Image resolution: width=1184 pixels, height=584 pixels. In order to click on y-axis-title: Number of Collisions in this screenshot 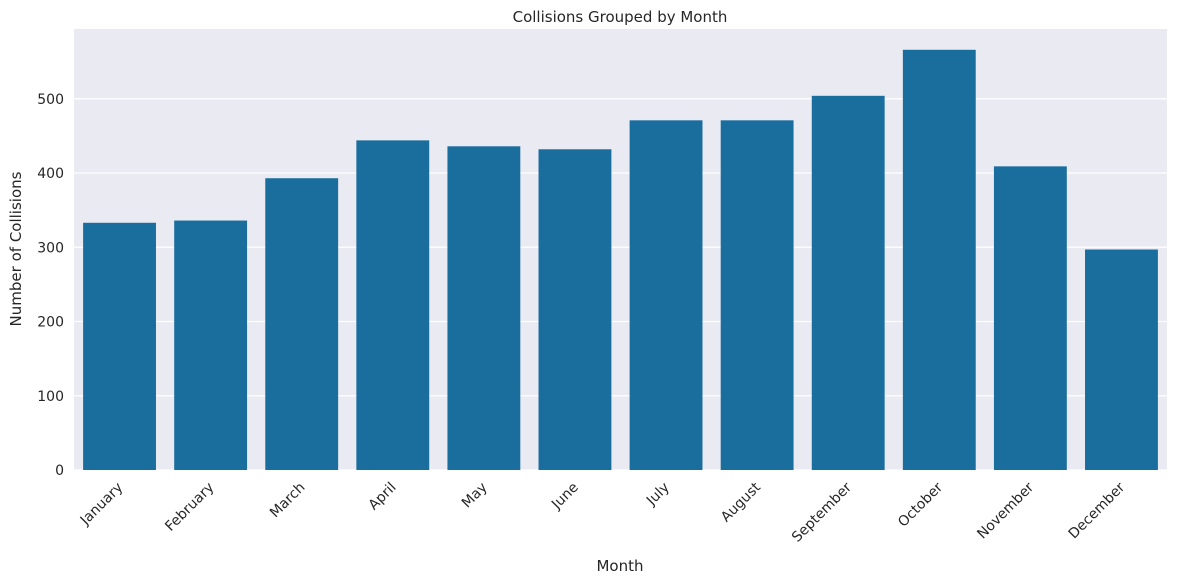, I will do `click(16, 248)`.